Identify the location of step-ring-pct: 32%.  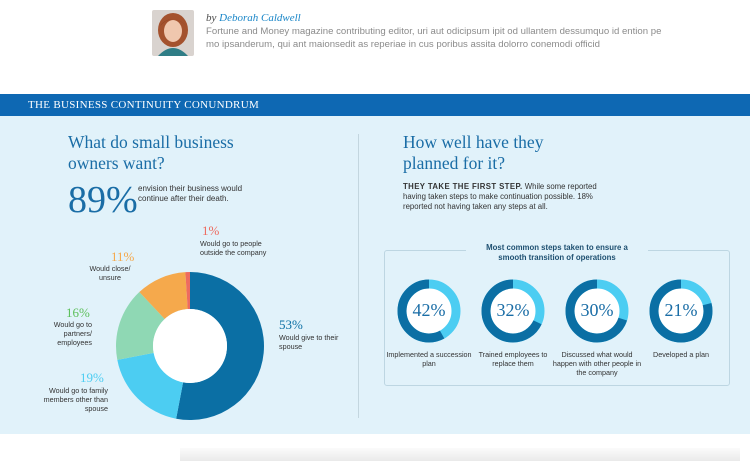
(513, 310).